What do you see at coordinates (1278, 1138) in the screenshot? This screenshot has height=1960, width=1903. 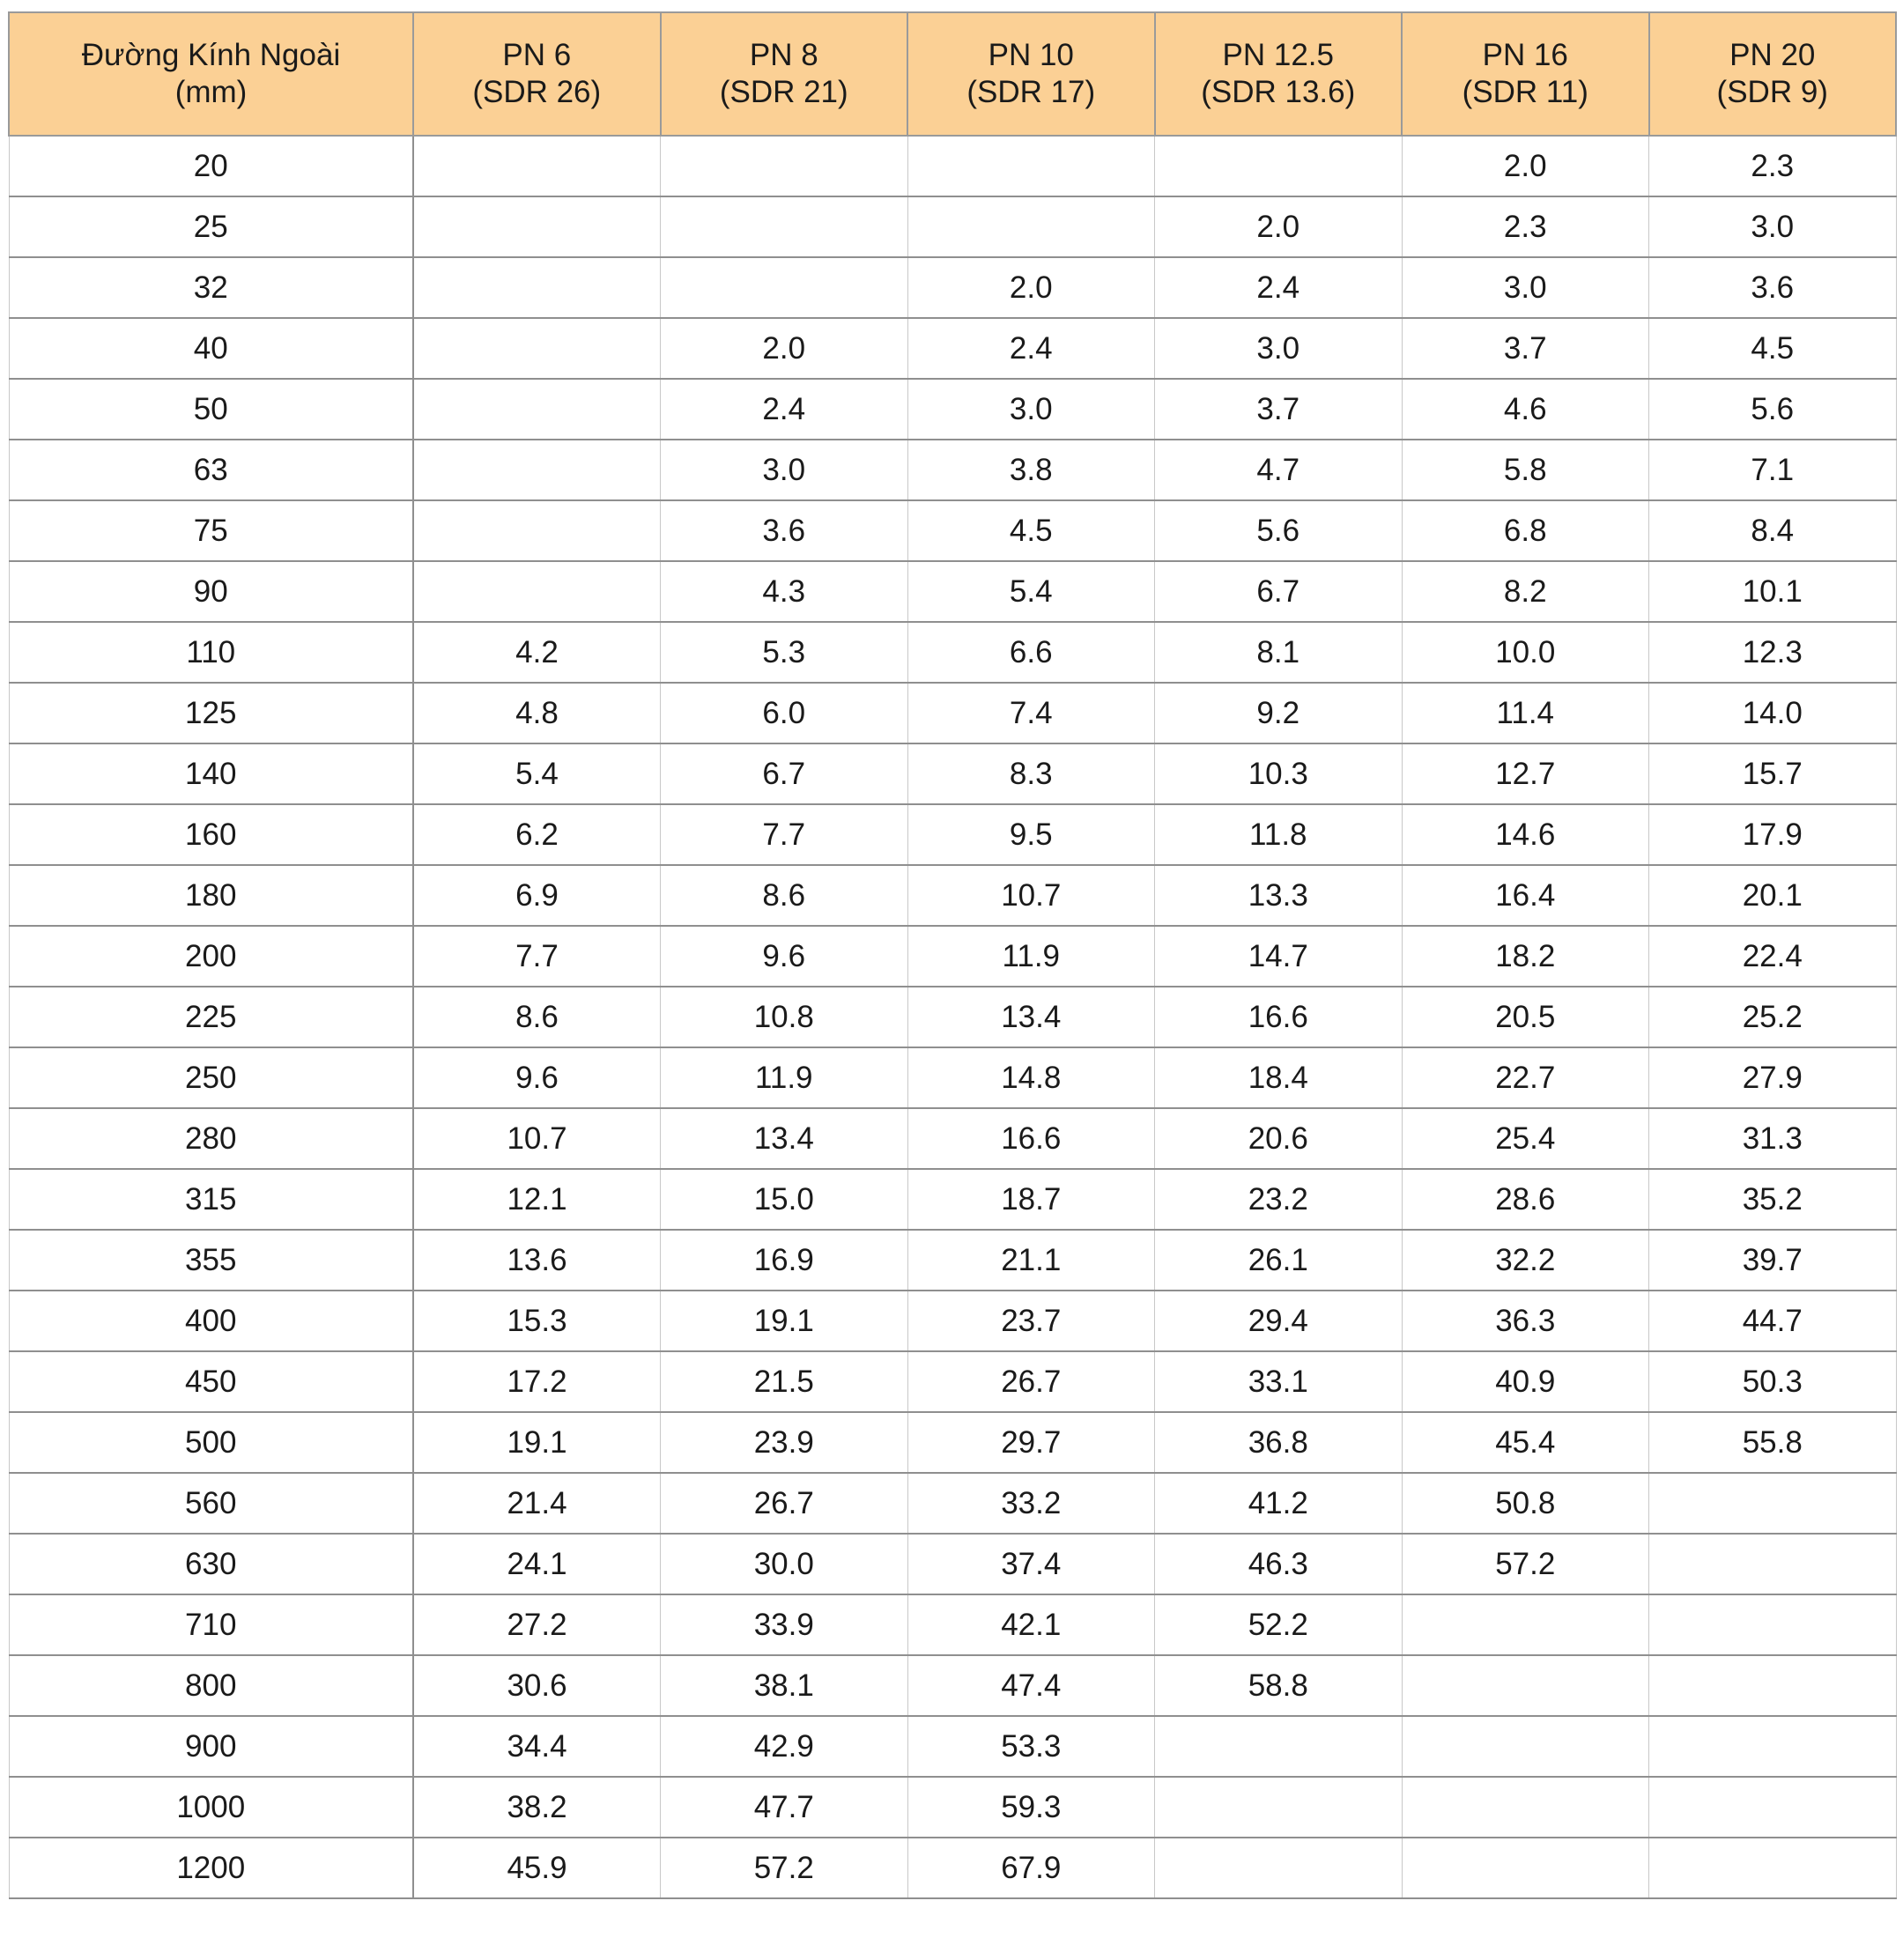 I see `wall-thickness-cell: 20.6` at bounding box center [1278, 1138].